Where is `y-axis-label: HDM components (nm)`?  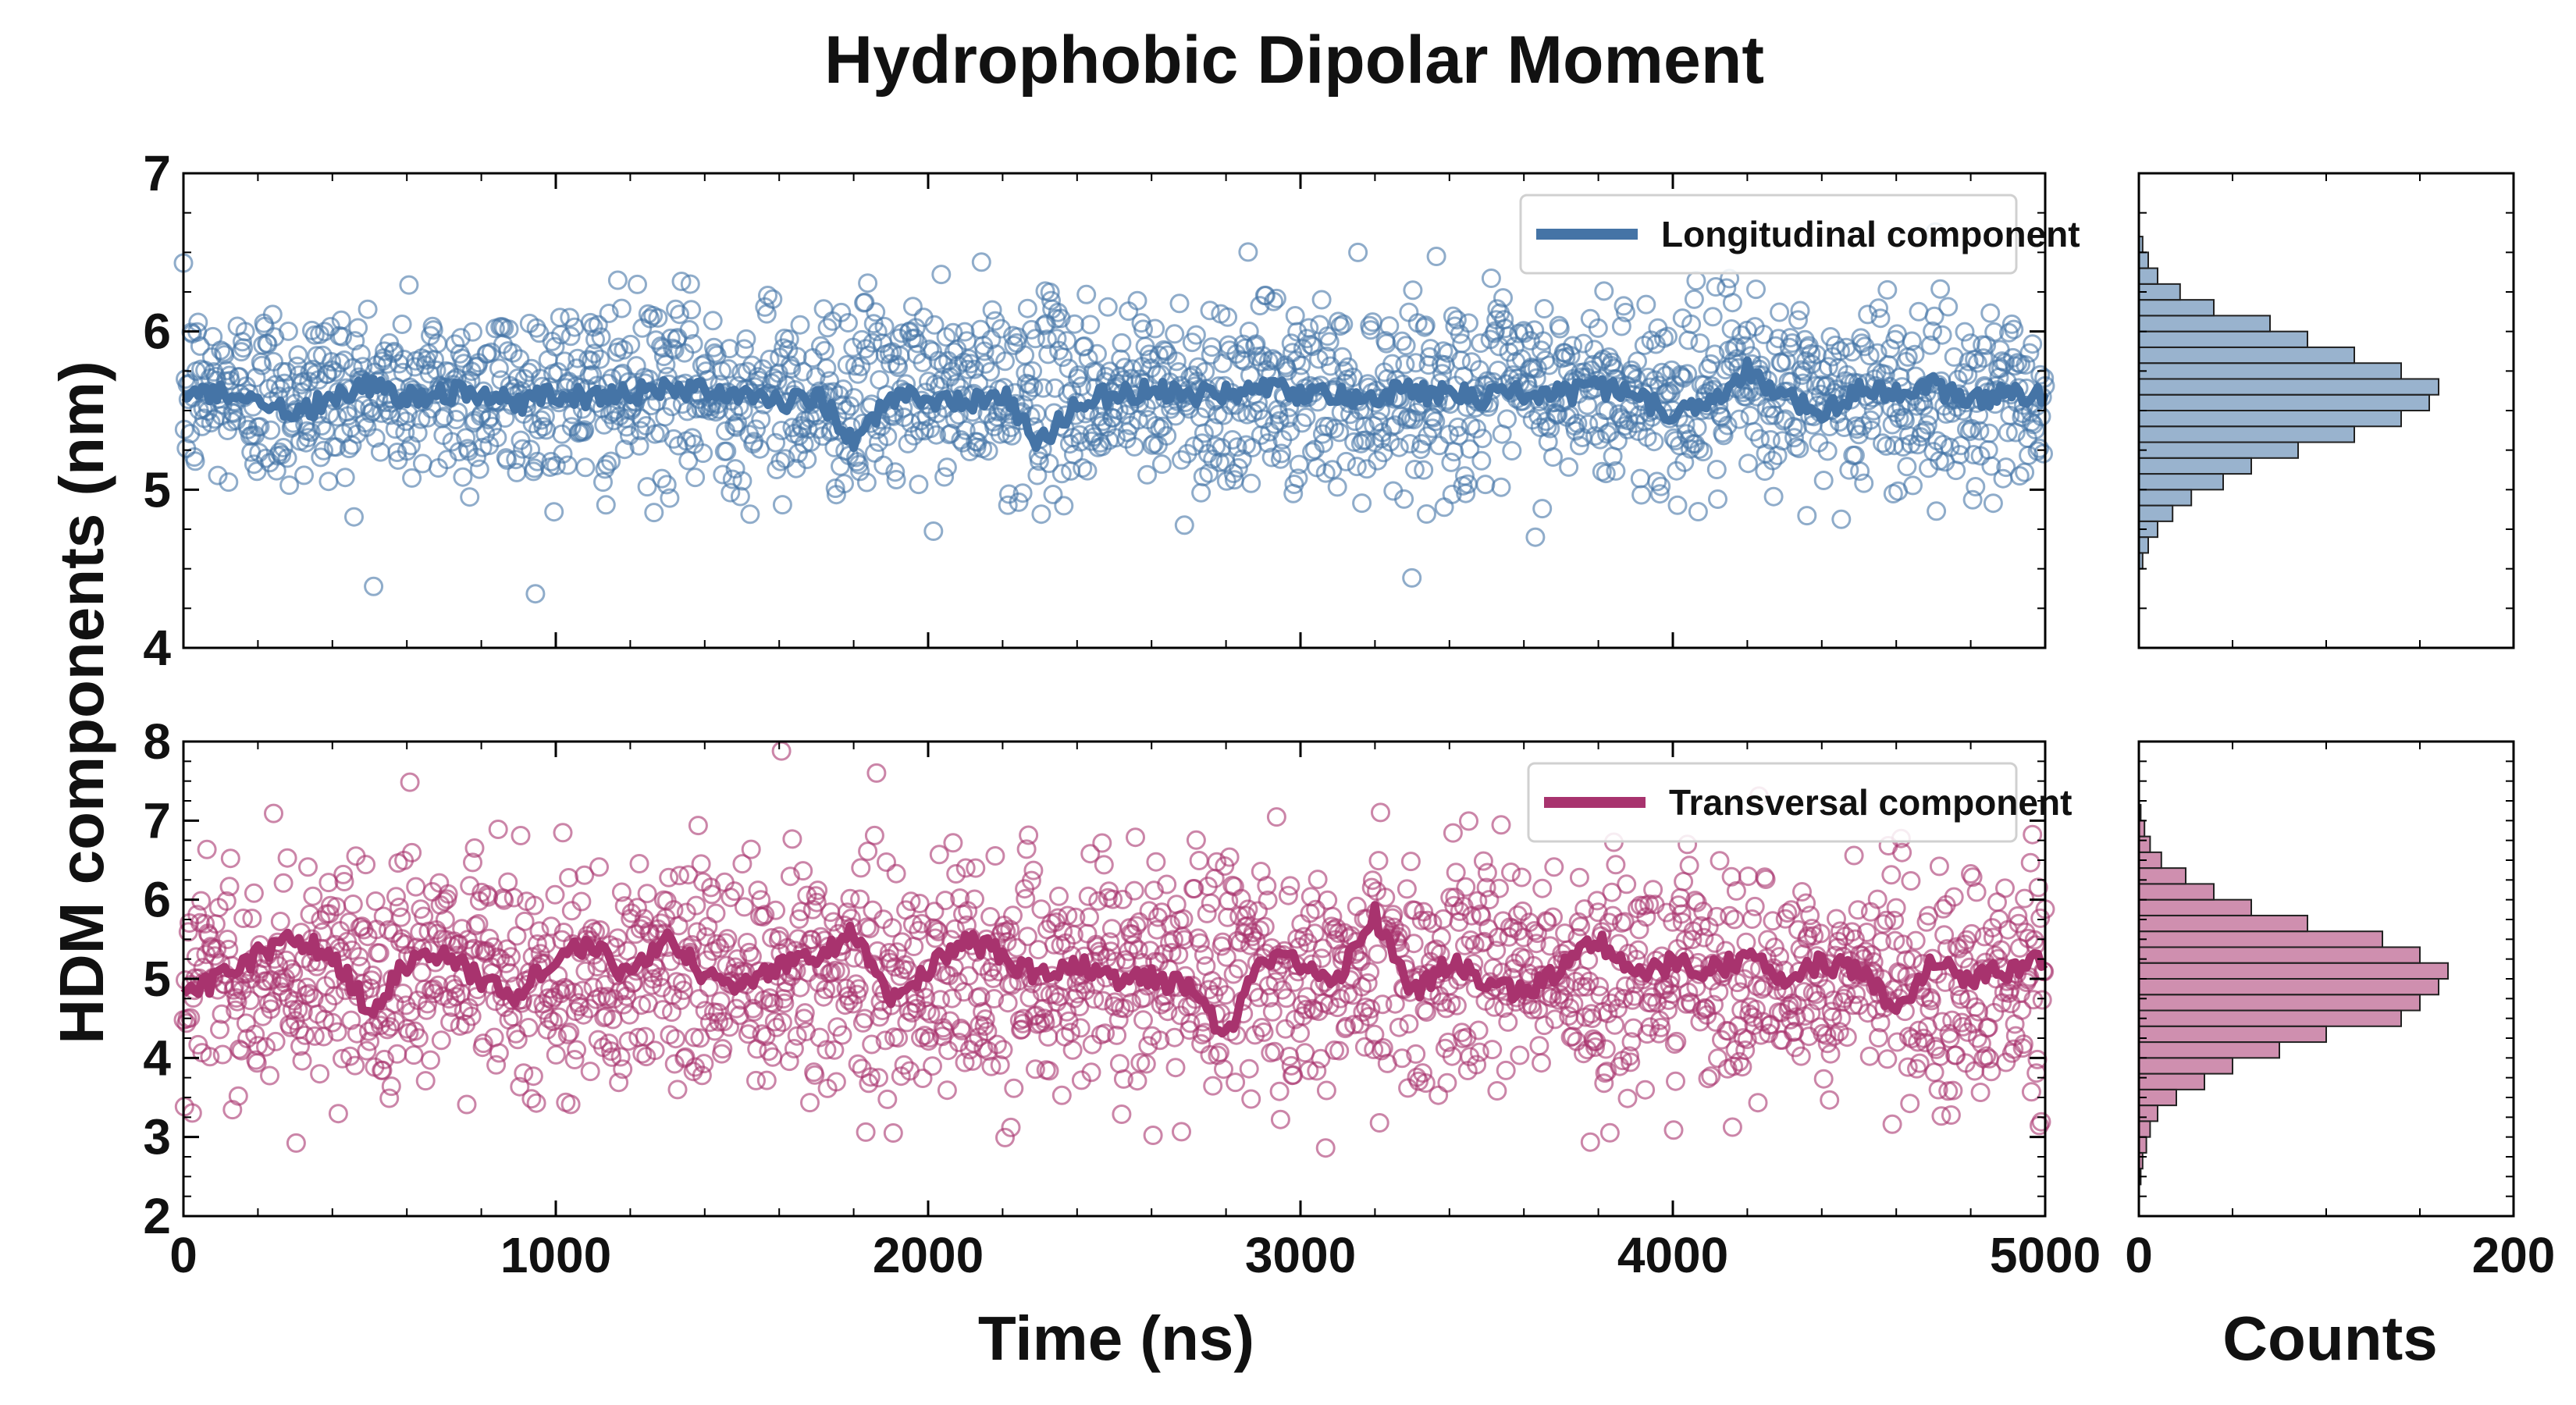 y-axis-label: HDM components (nm) is located at coordinates (81, 703).